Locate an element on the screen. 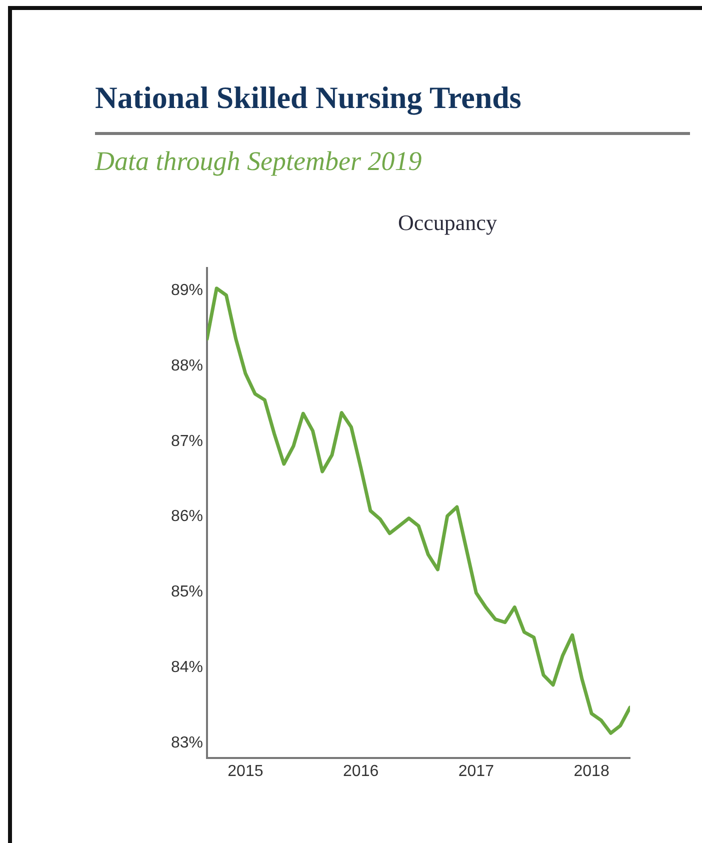 Image resolution: width=702 pixels, height=843 pixels. x-tick-label: 2018 is located at coordinates (592, 771).